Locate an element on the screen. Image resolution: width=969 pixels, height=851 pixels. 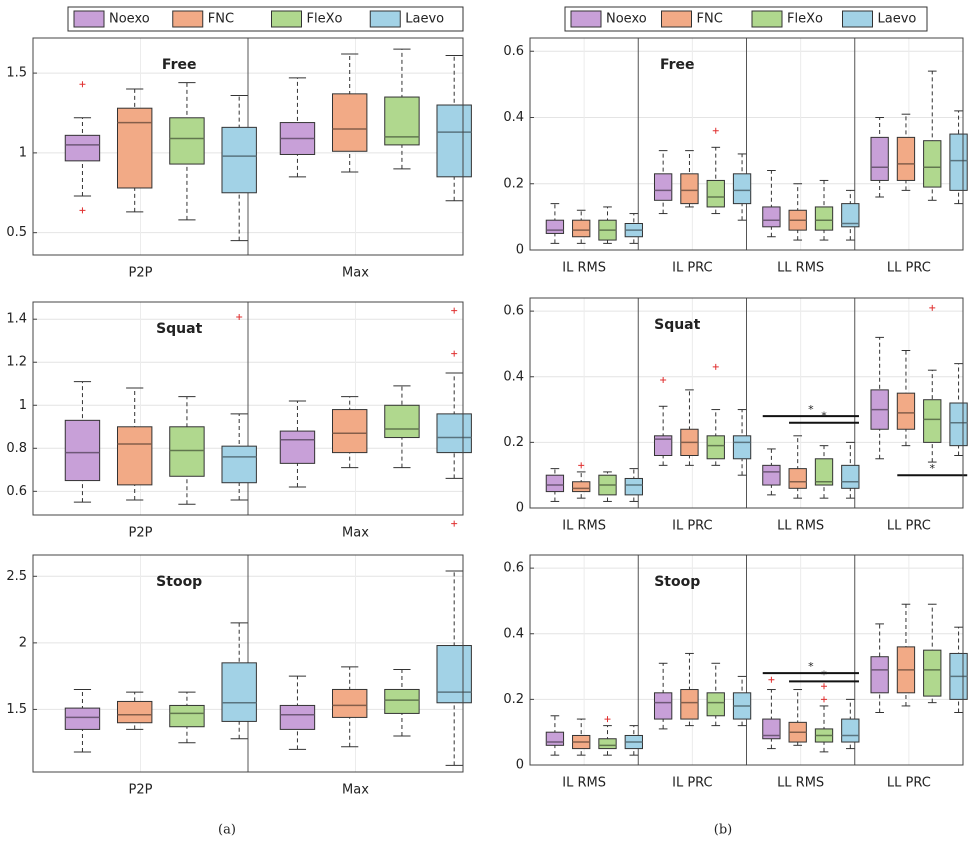
y-tick-label: 0.5 is located at coordinates (16, 232).